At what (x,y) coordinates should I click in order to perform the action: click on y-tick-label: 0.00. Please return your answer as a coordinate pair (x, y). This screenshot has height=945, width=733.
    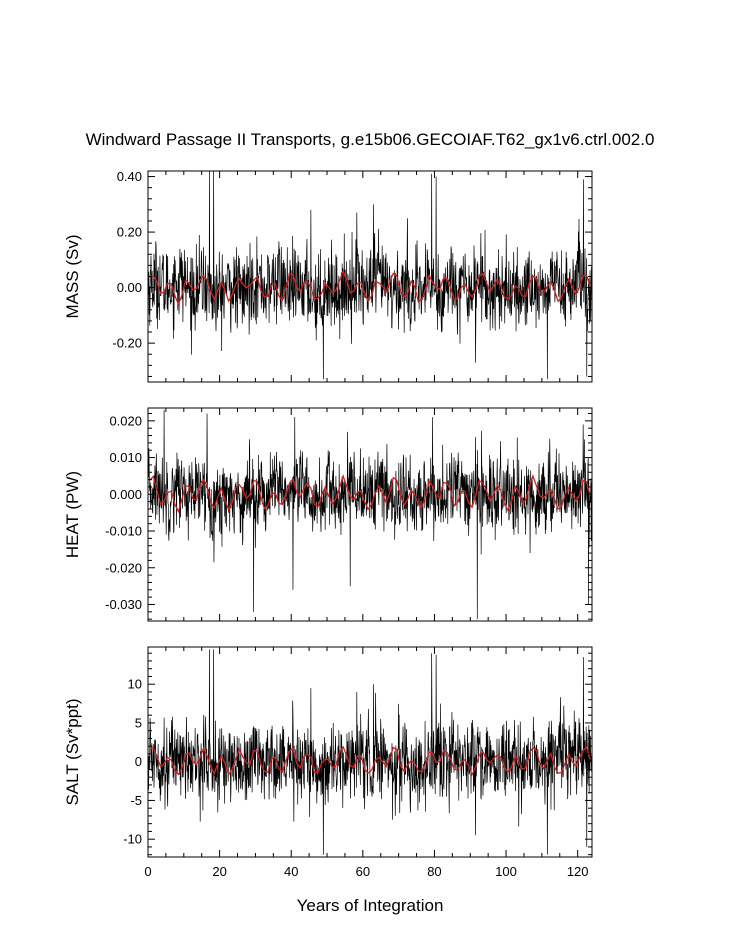
    Looking at the image, I should click on (129, 287).